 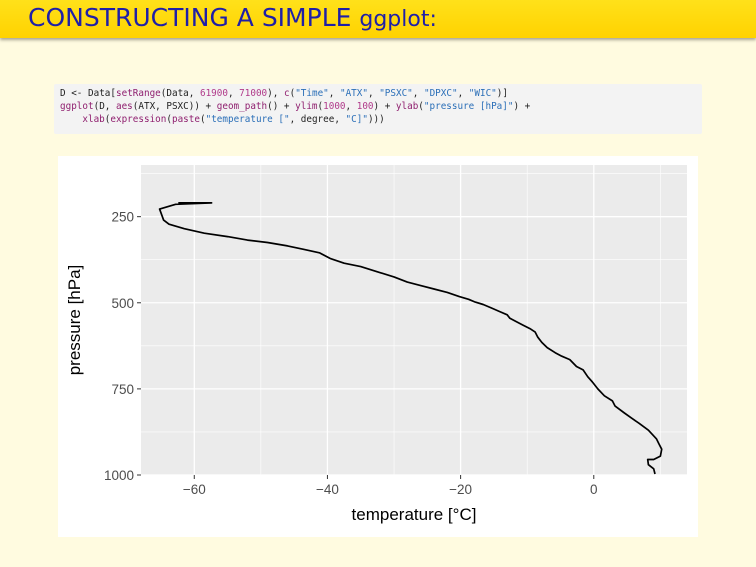 I want to click on y-tick-label: 1000, so click(x=119, y=475).